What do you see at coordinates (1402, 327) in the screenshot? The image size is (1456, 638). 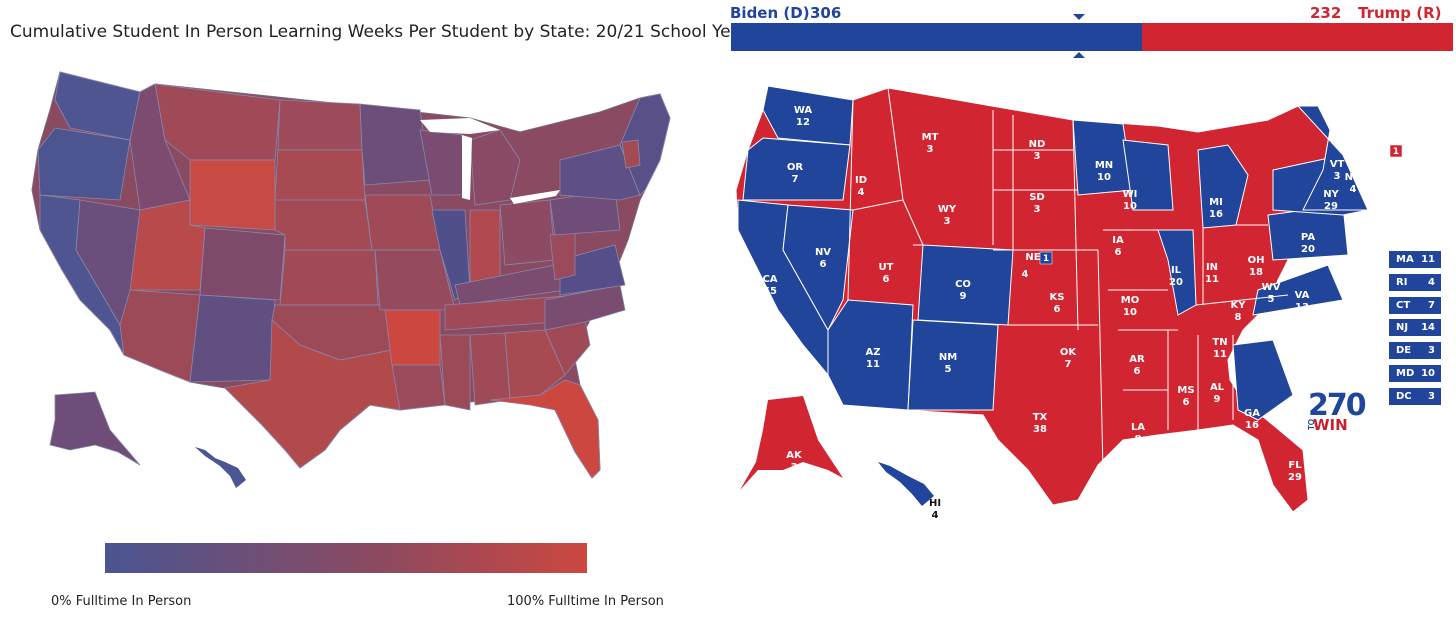 I see `small-state-abbr: NJ` at bounding box center [1402, 327].